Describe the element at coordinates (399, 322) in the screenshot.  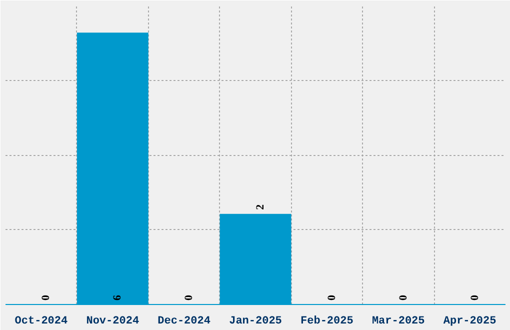
I see `x-tick-label: Mar-2025` at that location.